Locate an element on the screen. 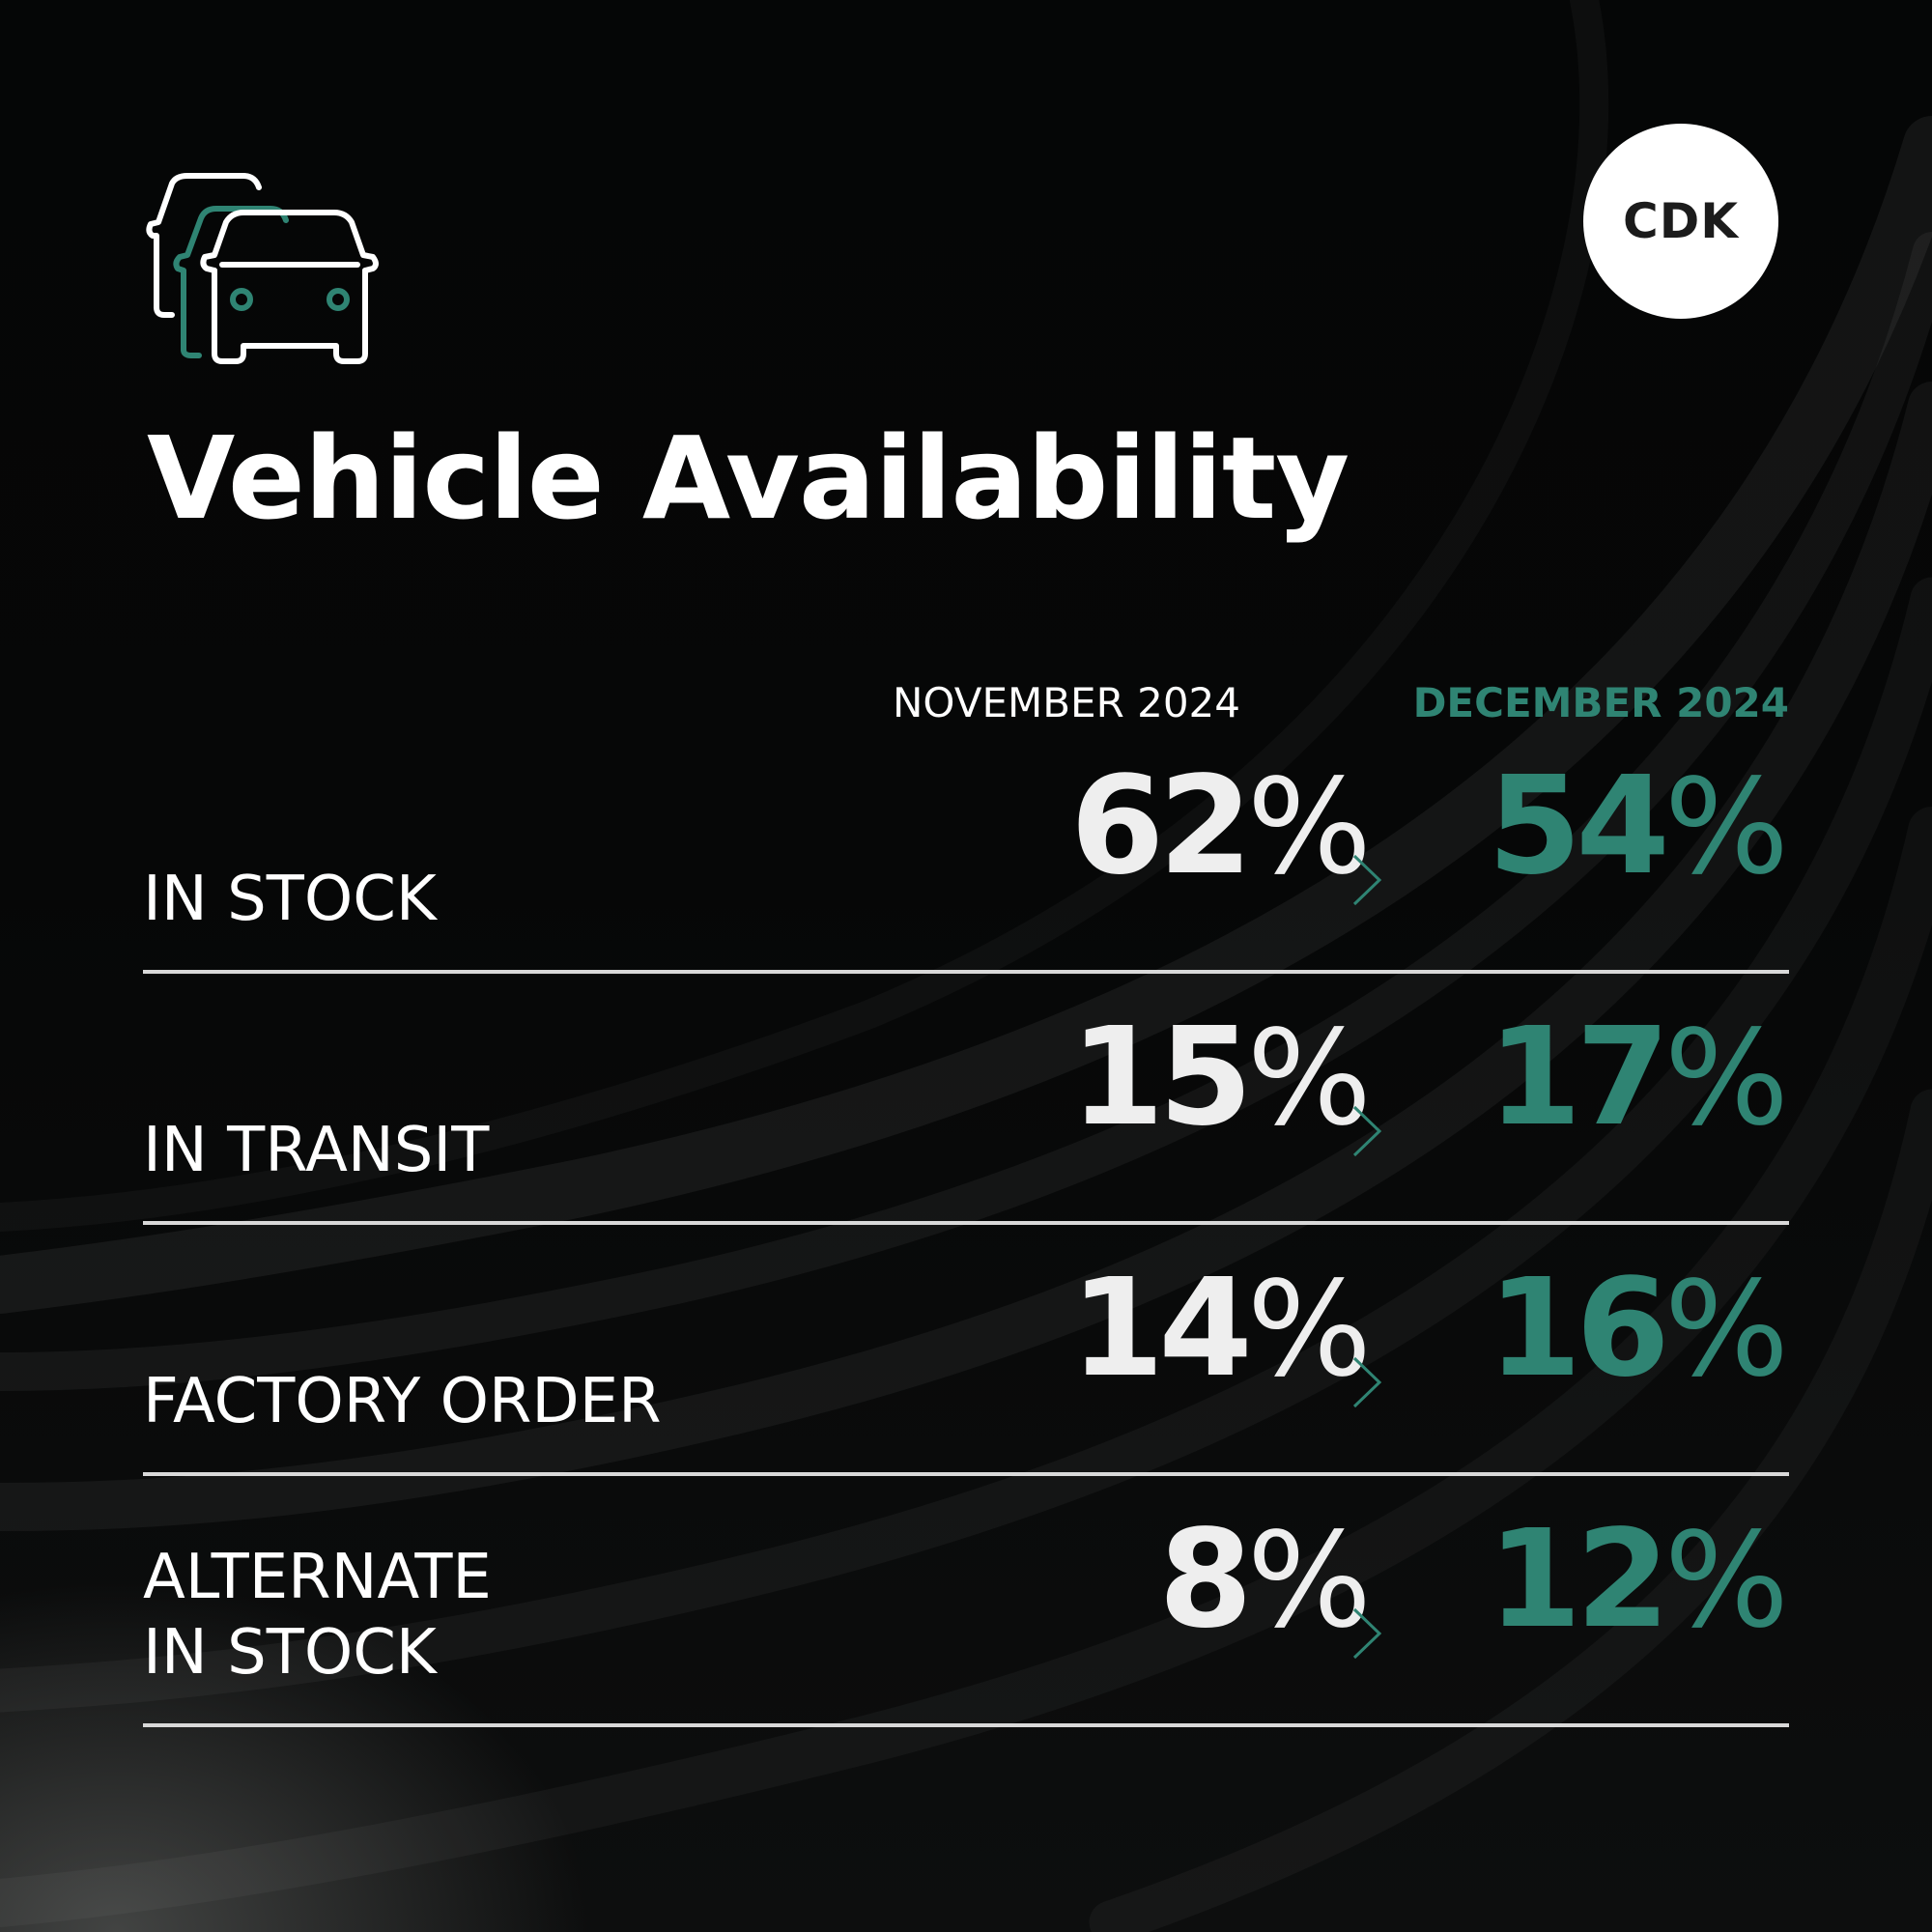 The height and width of the screenshot is (1932, 1932). logo-text: CDK is located at coordinates (1681, 221).